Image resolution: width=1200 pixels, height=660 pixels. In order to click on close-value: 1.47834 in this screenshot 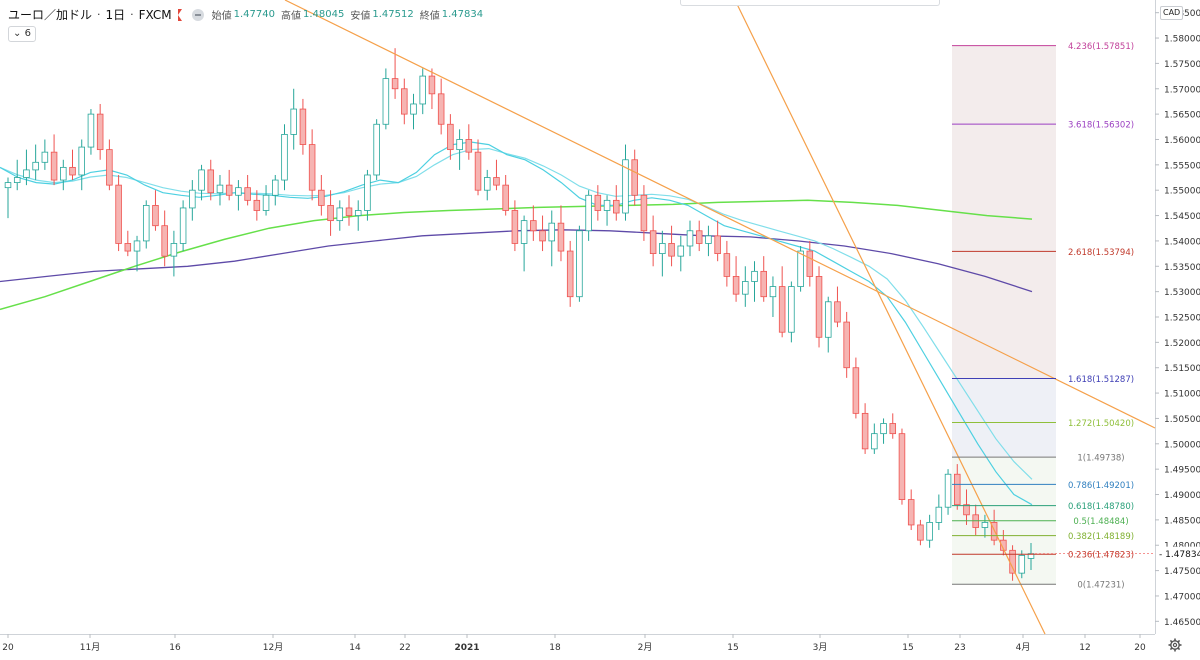, I will do `click(462, 14)`.